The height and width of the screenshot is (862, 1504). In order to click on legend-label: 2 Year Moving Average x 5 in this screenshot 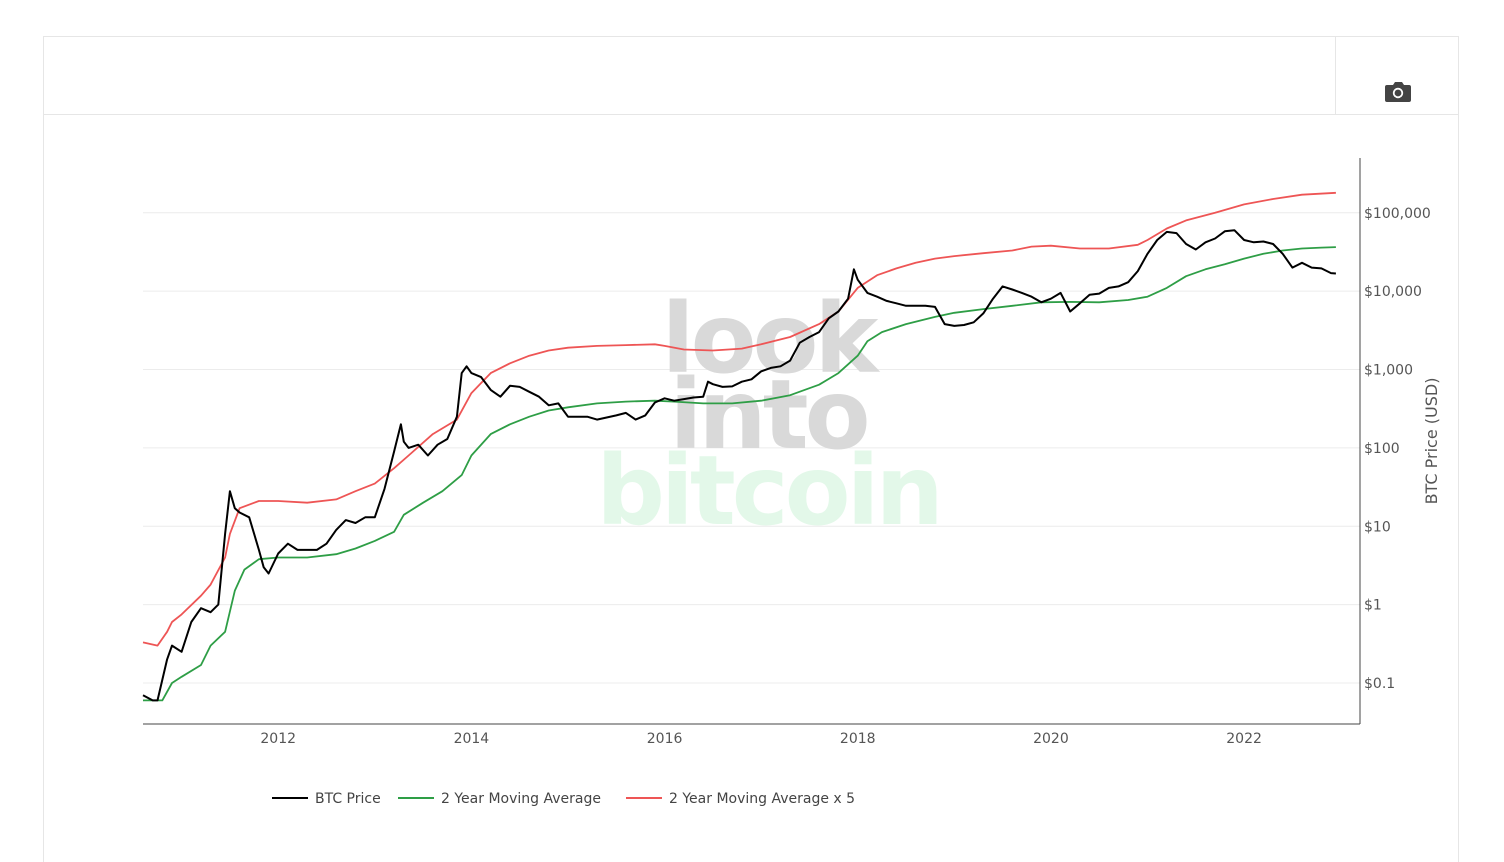, I will do `click(762, 799)`.